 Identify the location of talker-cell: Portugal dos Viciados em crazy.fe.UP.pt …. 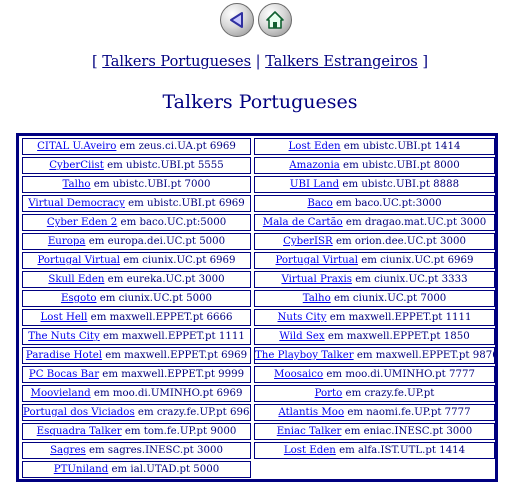
(136, 412).